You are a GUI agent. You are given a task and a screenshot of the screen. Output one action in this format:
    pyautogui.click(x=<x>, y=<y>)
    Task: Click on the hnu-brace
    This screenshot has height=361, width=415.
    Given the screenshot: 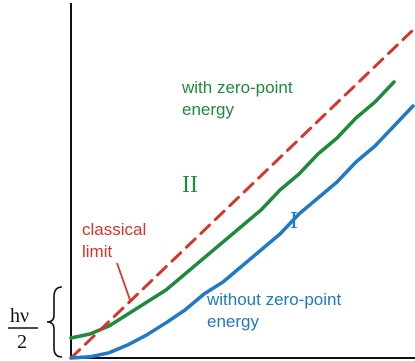 What is the action you would take?
    pyautogui.click(x=54, y=322)
    